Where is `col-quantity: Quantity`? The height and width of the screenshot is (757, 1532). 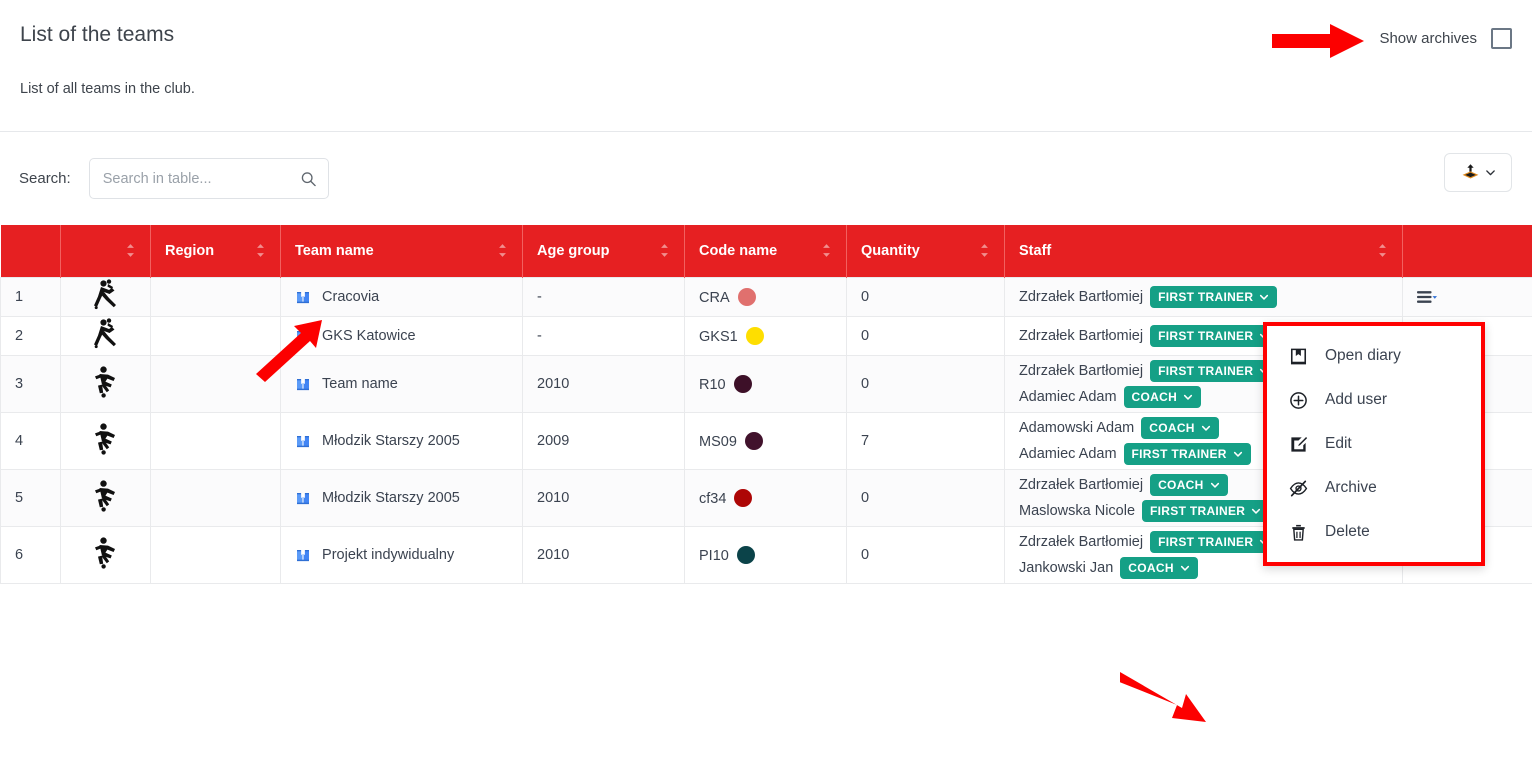 col-quantity: Quantity is located at coordinates (925, 251).